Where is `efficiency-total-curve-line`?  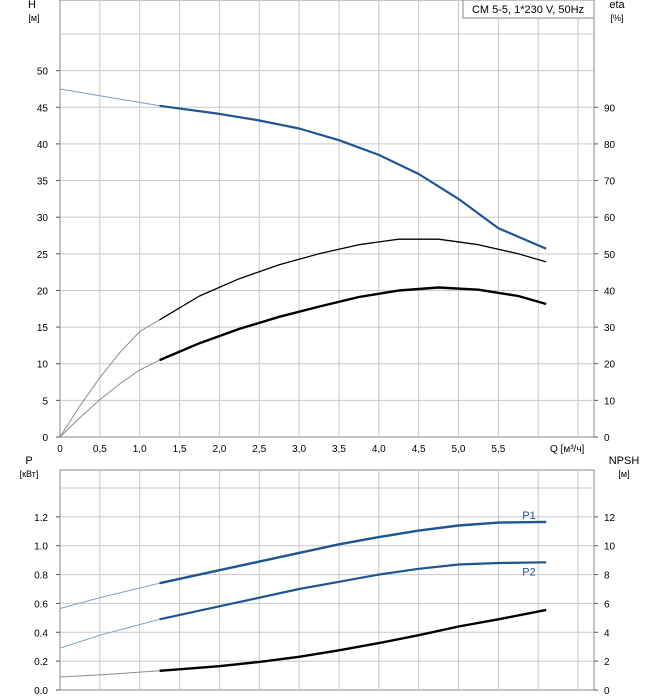 efficiency-total-curve-line is located at coordinates (353, 324).